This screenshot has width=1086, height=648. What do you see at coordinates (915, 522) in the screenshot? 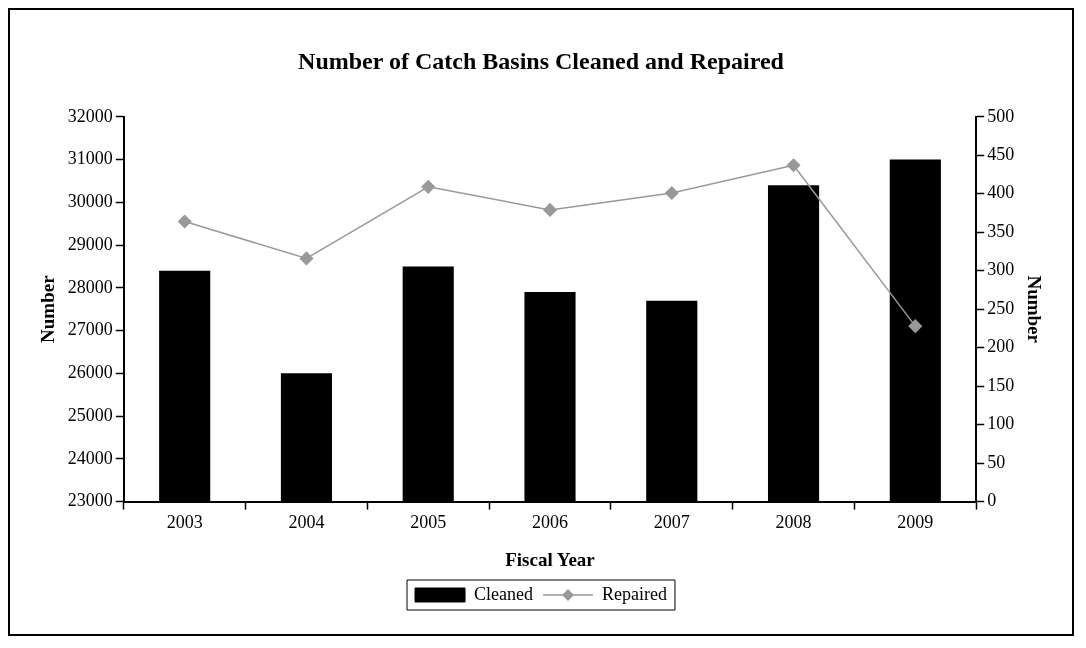
I see `x-tick-label: 2009` at bounding box center [915, 522].